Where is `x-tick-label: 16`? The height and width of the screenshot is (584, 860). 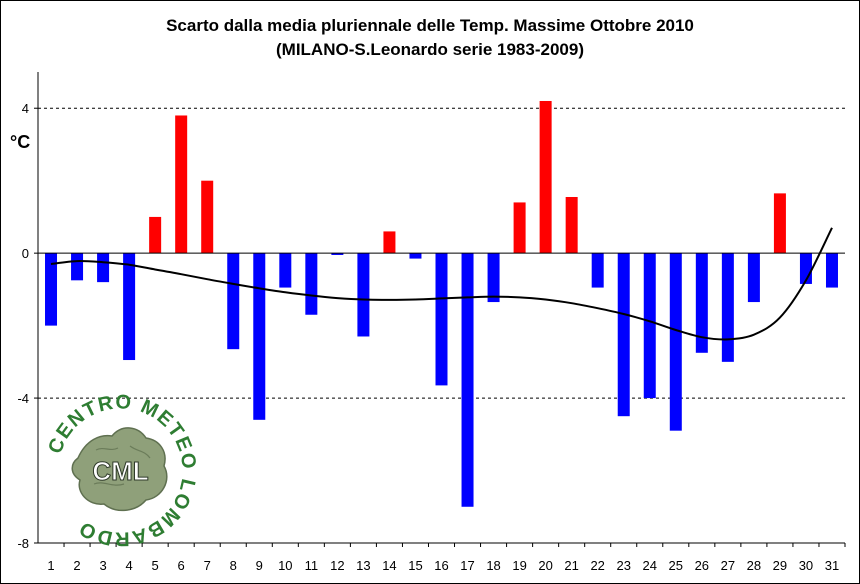 x-tick-label: 16 is located at coordinates (441, 565).